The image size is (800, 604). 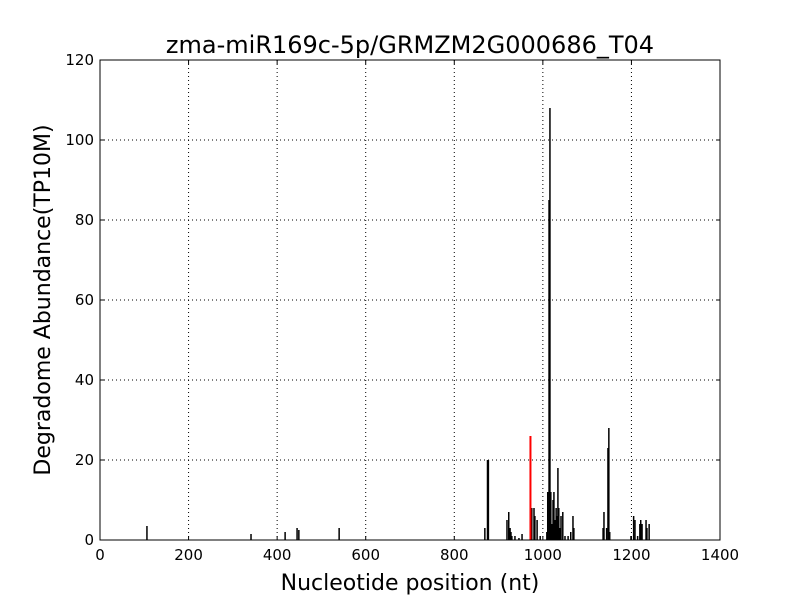 I want to click on x-tick-label: 1400, so click(x=720, y=555).